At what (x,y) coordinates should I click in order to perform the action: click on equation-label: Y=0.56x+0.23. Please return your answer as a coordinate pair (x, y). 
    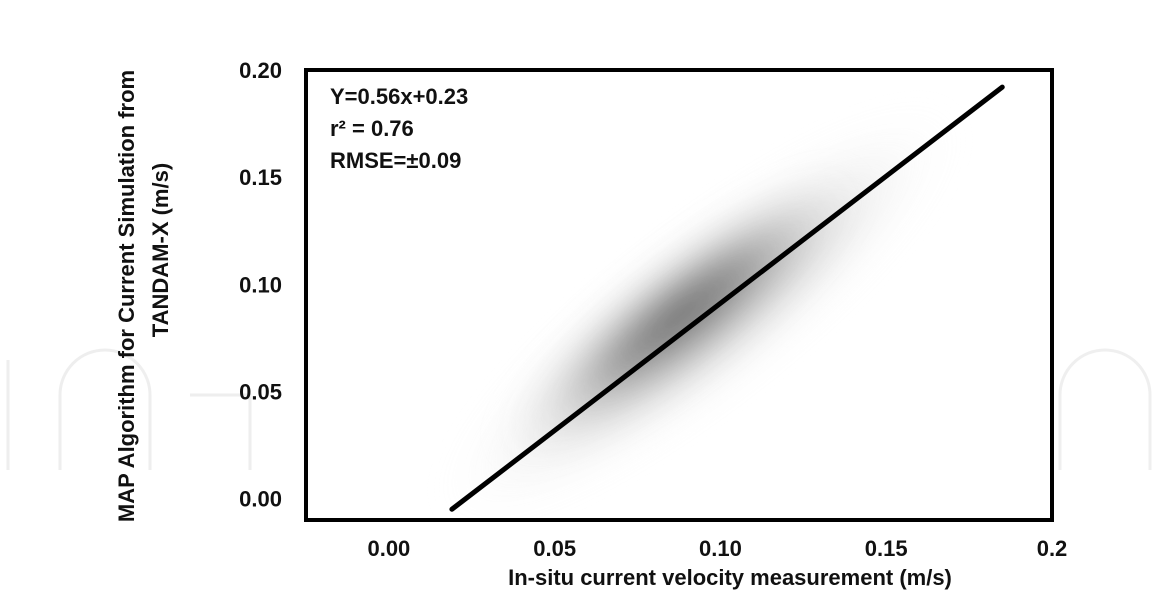
    Looking at the image, I should click on (399, 96).